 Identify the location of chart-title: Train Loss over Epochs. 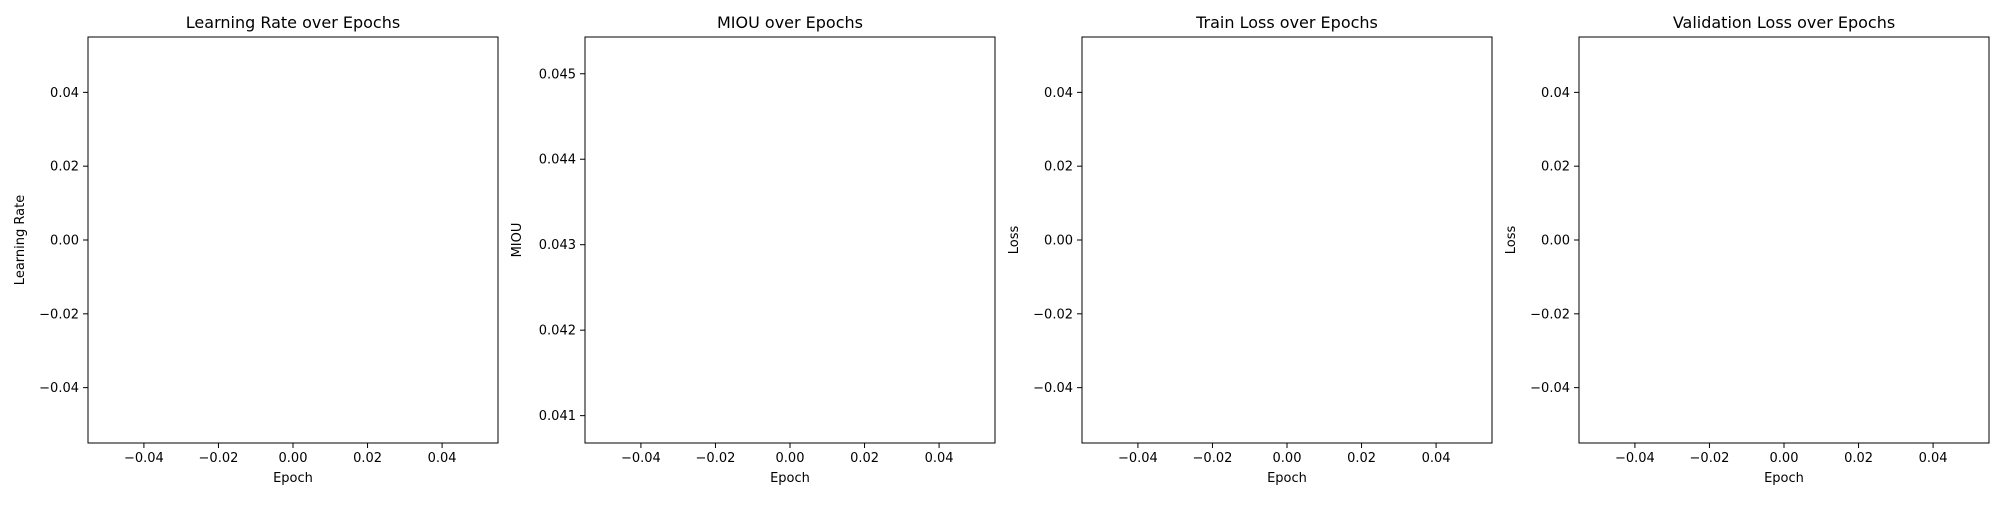
(1286, 22).